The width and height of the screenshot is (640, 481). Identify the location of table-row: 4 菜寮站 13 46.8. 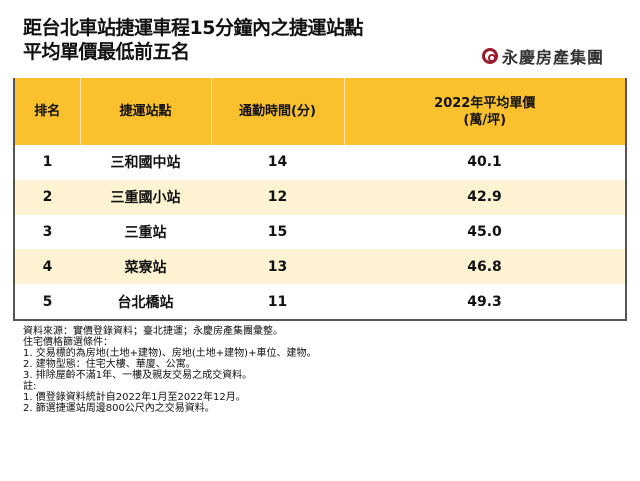
(320, 267).